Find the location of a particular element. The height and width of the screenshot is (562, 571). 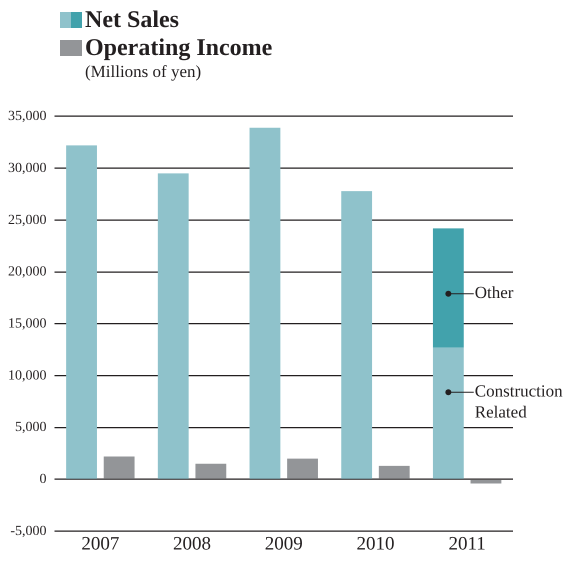

annotation: Construction Related is located at coordinates (519, 402).